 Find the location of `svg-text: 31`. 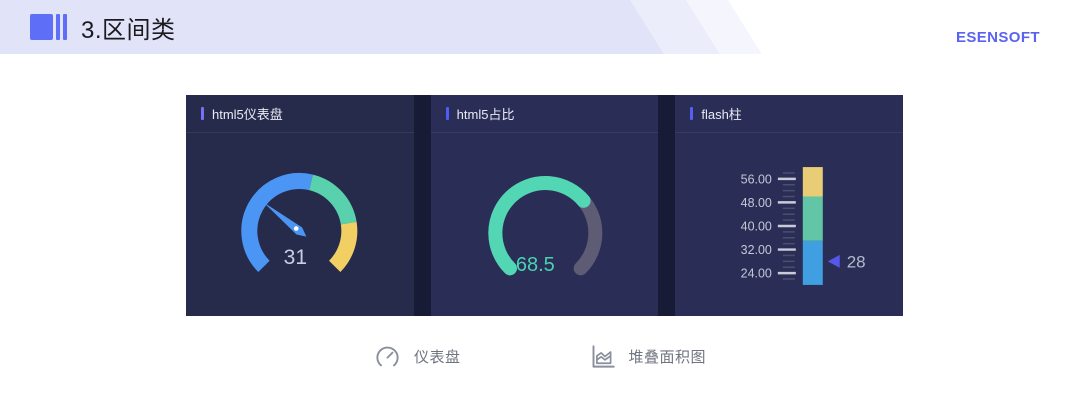

svg-text: 31 is located at coordinates (295, 257).